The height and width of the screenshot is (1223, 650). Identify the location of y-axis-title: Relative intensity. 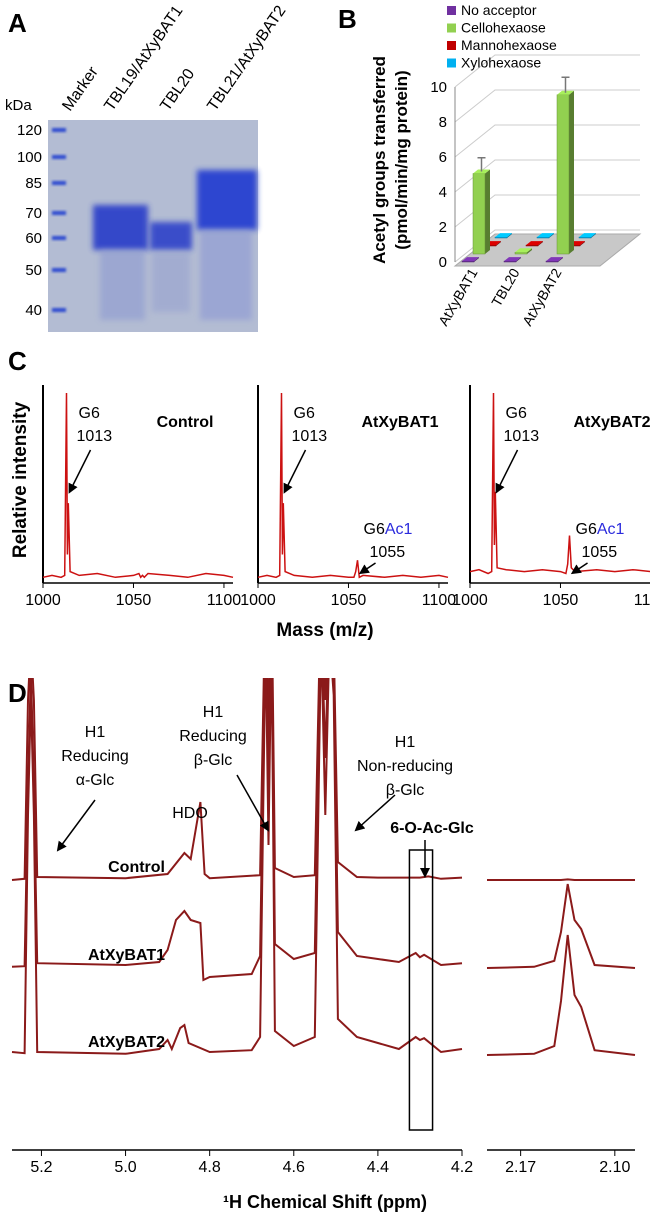
(20, 479).